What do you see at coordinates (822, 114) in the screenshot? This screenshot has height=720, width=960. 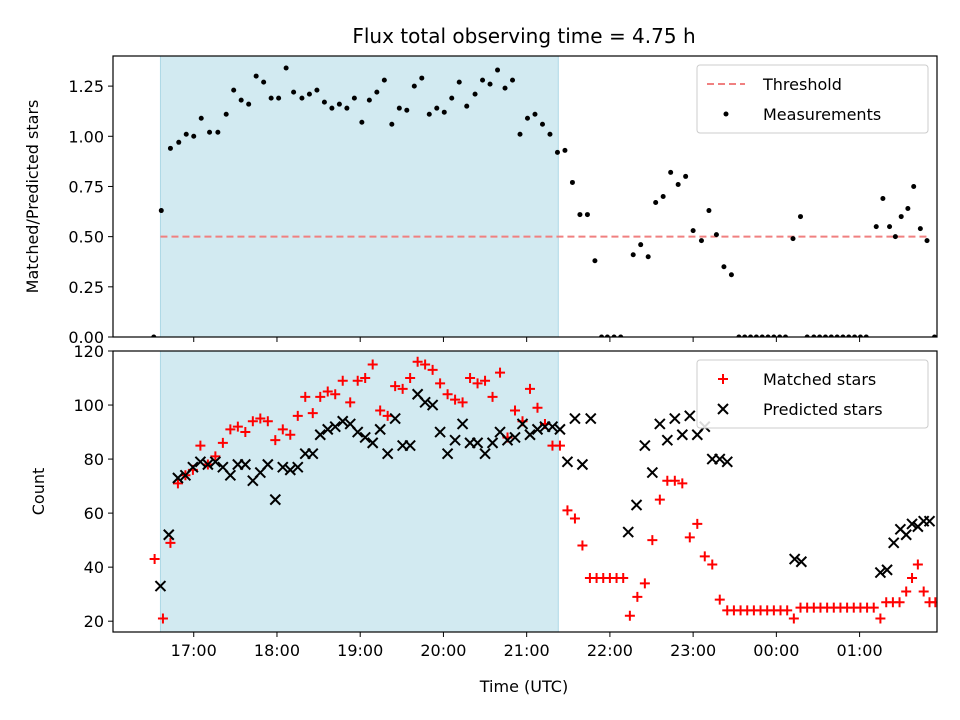 I see `legend-label: Measurements` at bounding box center [822, 114].